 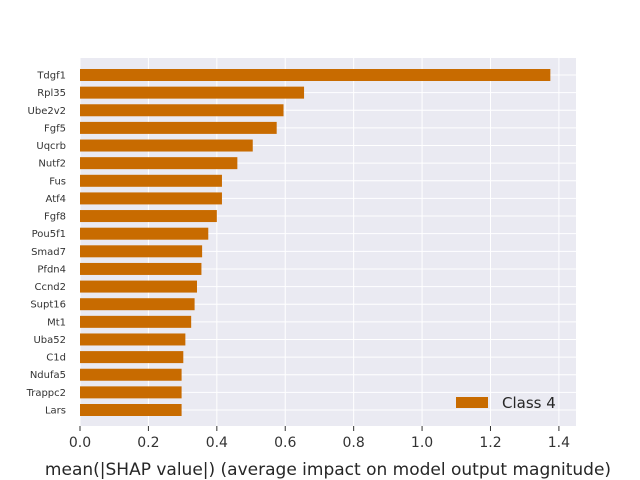 What do you see at coordinates (55, 411) in the screenshot?
I see `y-tick-label: Lars` at bounding box center [55, 411].